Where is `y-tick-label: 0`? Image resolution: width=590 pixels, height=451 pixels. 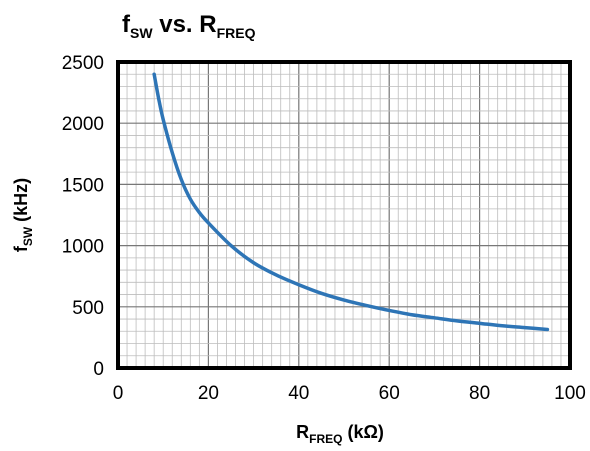
y-tick-label: 0 is located at coordinates (98, 369).